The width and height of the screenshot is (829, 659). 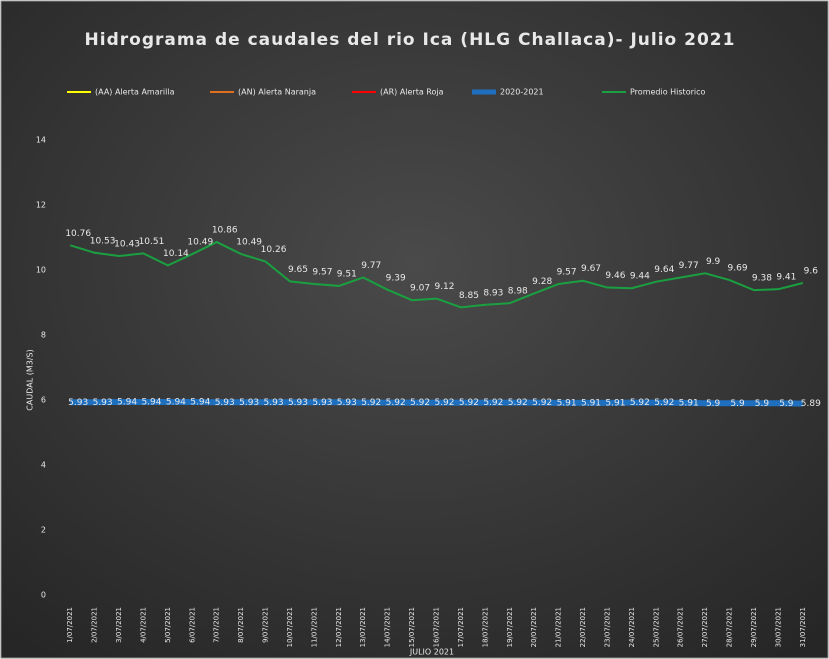 What do you see at coordinates (103, 241) in the screenshot?
I see `data-label: 10.53` at bounding box center [103, 241].